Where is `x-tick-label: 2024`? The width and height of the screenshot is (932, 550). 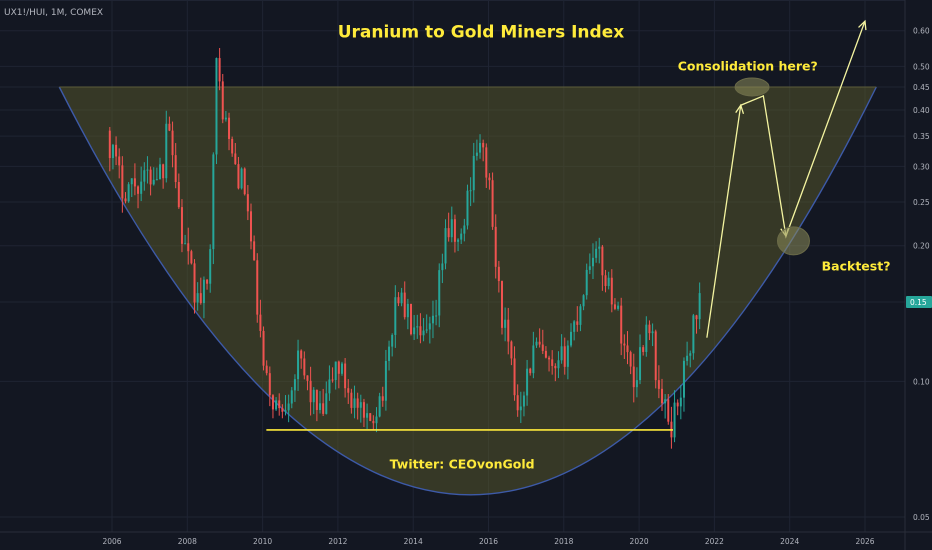
x-tick-label: 2024 is located at coordinates (789, 541).